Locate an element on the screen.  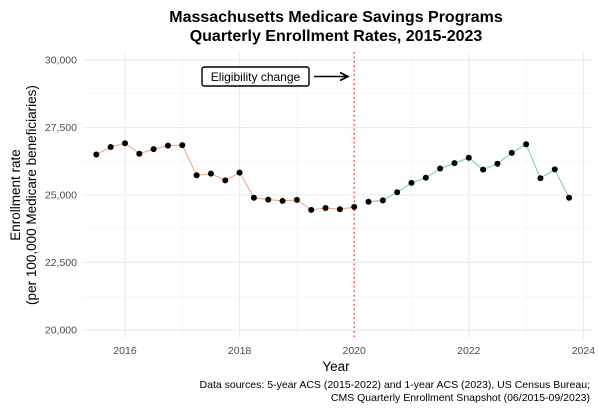
data-points is located at coordinates (333, 176).